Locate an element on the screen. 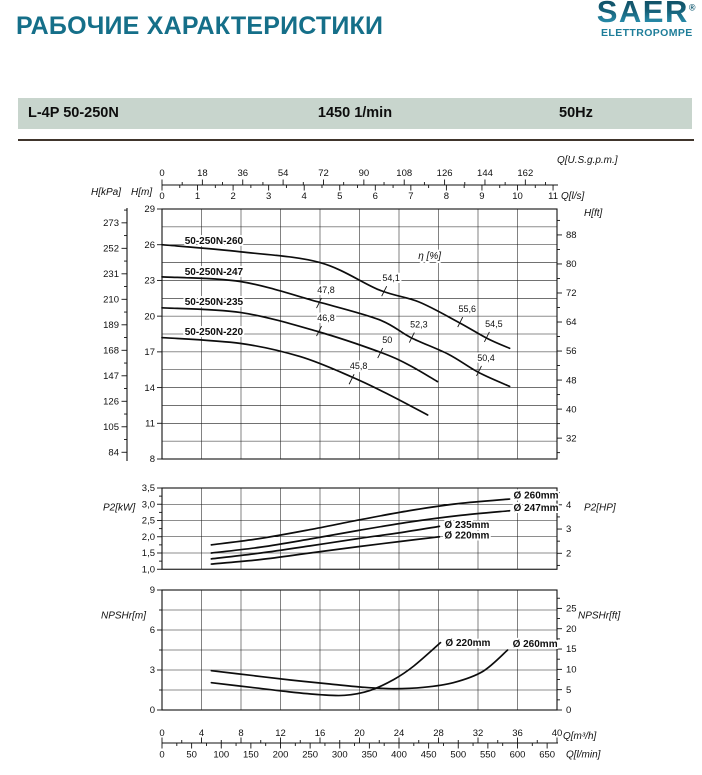  head-ft-tick-label: 64 is located at coordinates (571, 322).